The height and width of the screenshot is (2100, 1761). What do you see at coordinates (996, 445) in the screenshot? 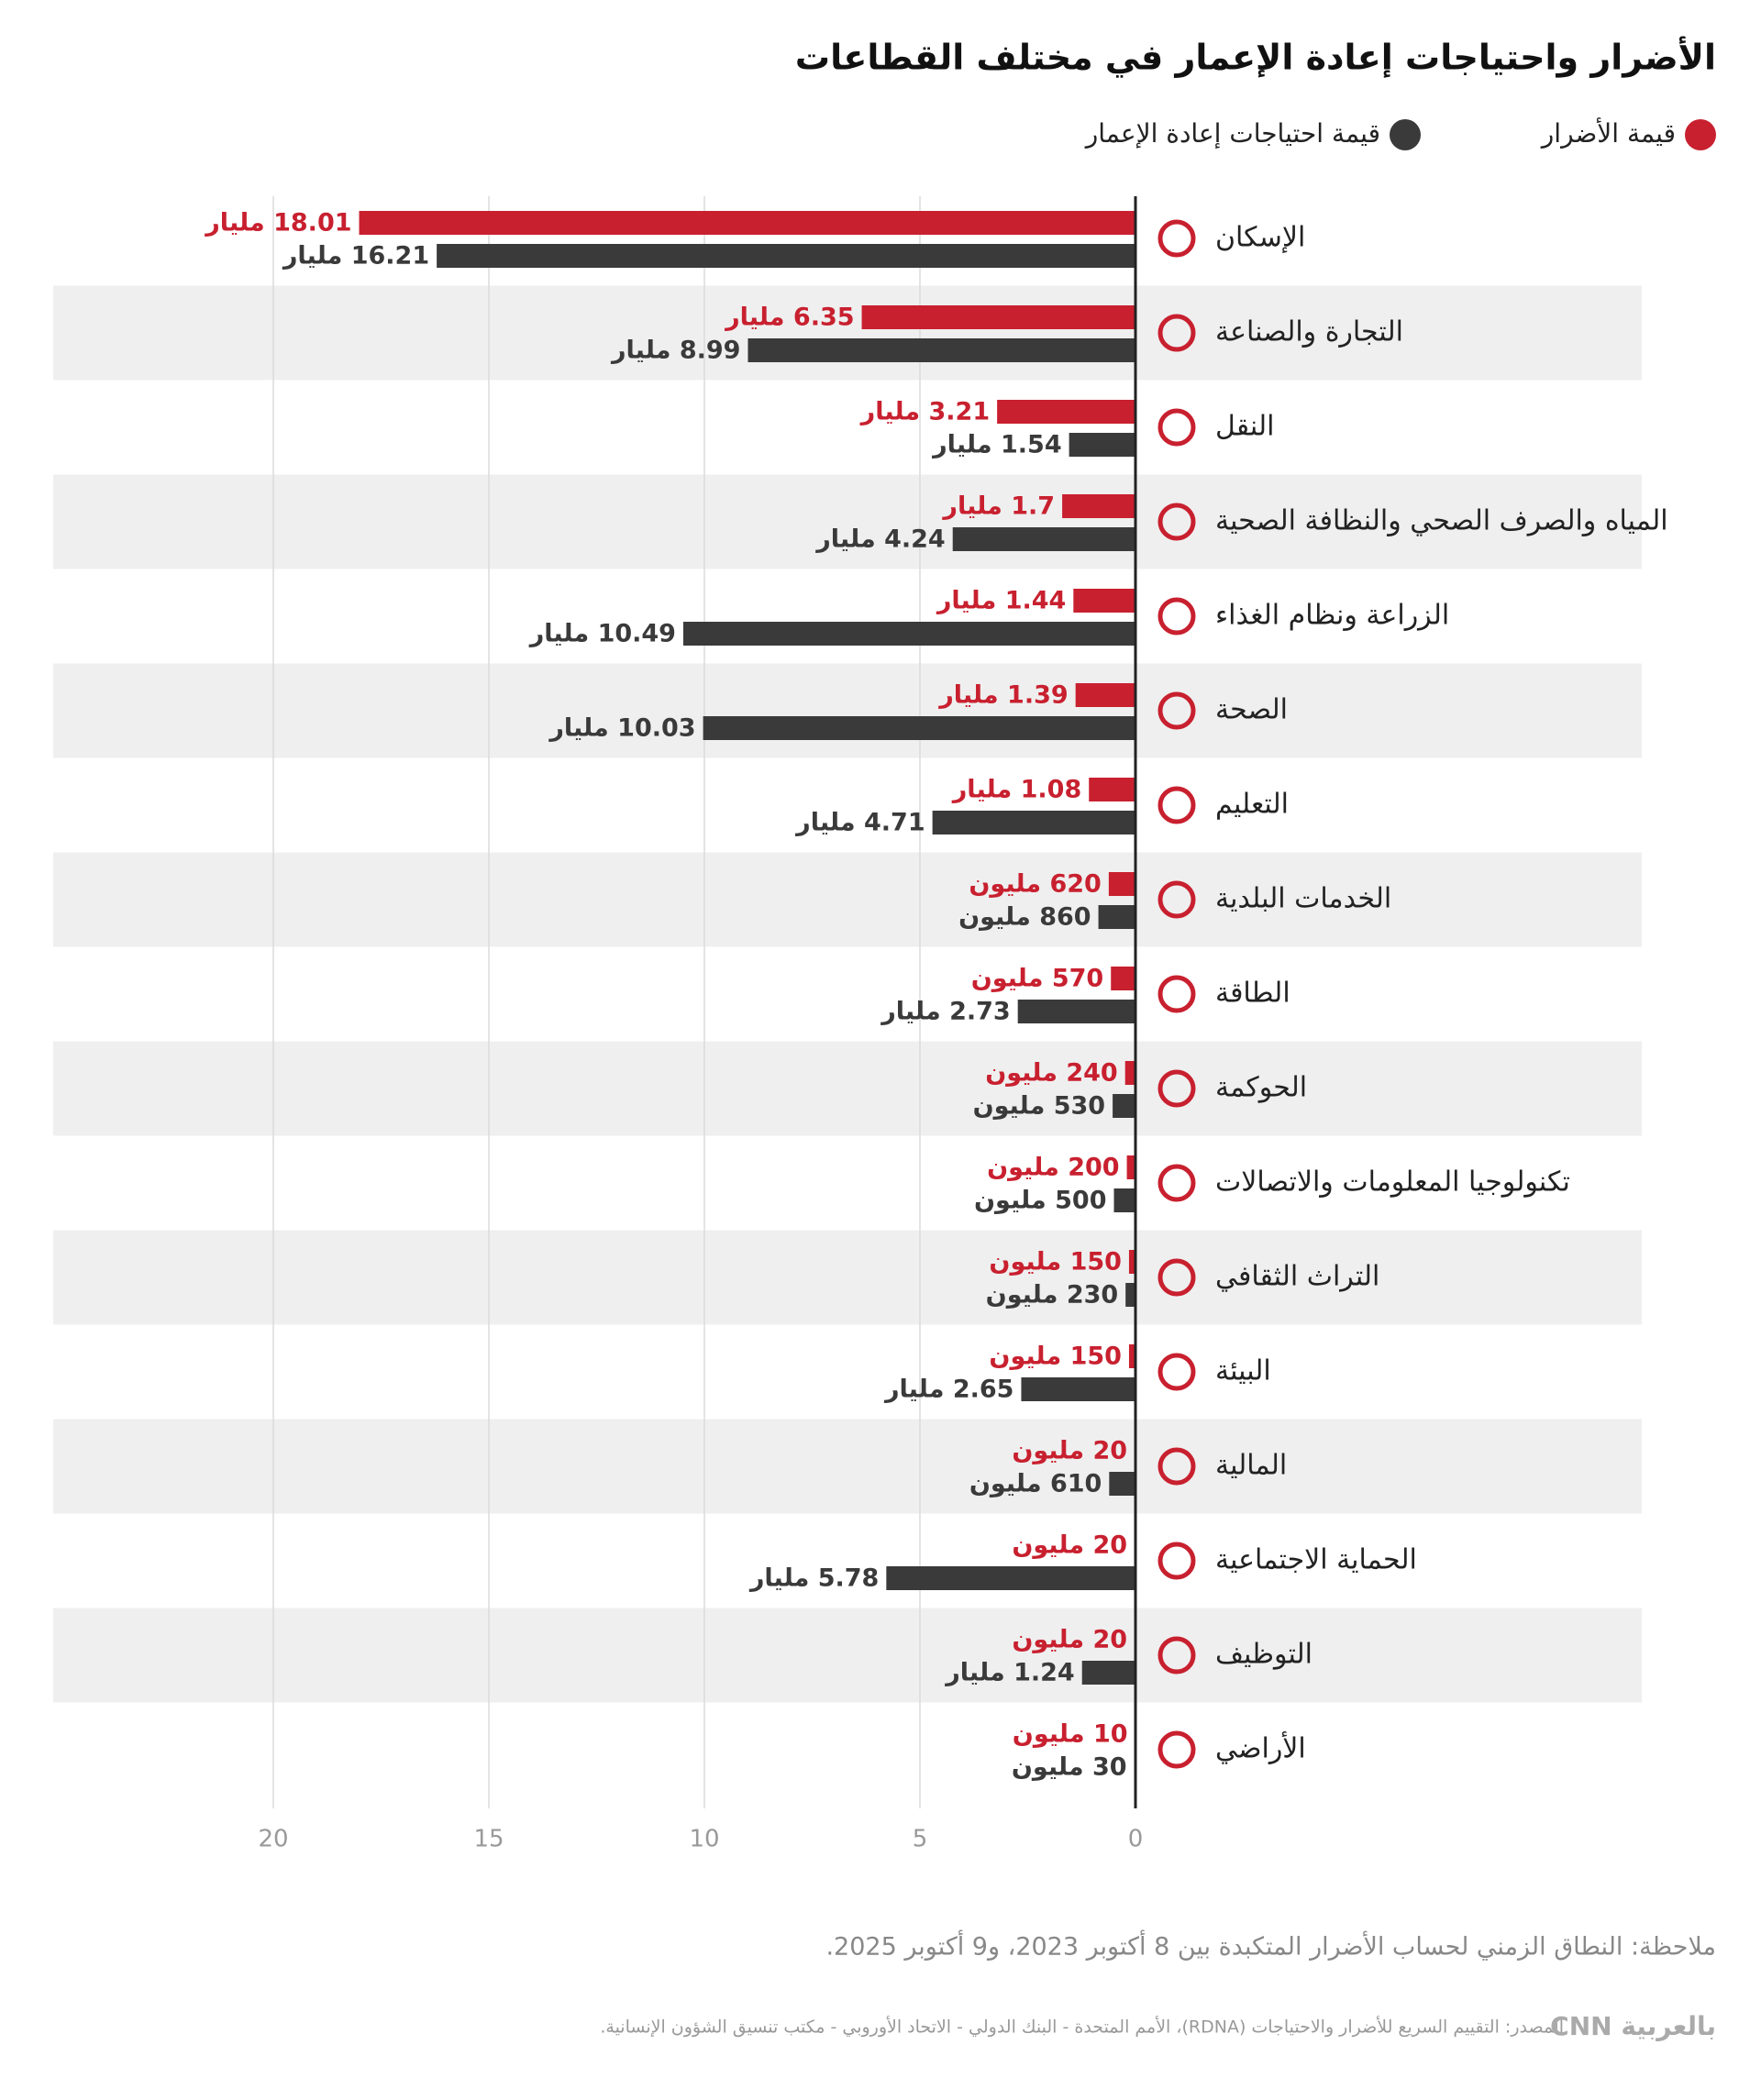
I see `value-label: 1.54 مليار` at bounding box center [996, 445].